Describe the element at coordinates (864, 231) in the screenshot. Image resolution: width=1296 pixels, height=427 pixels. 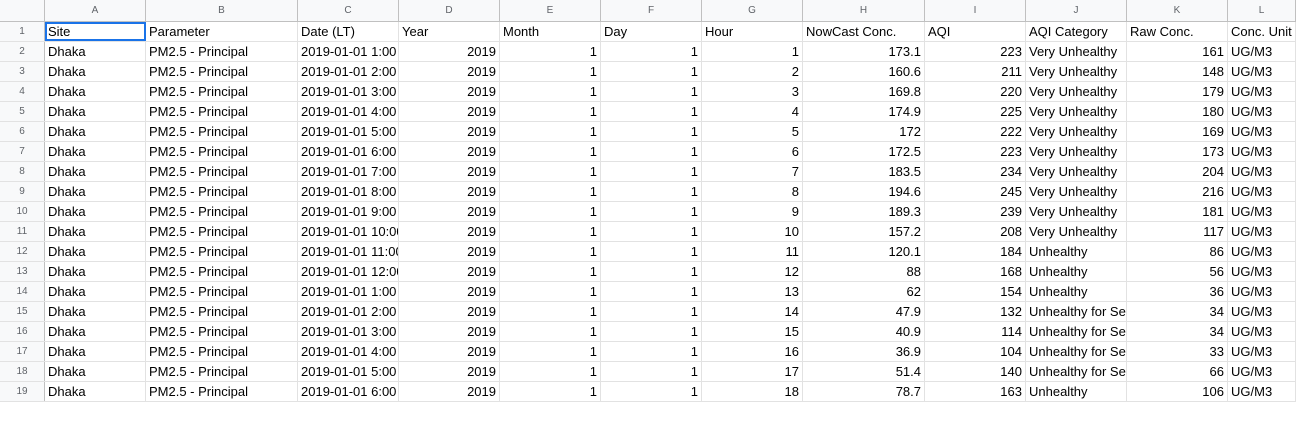
I see `data-cell: 157.2` at that location.